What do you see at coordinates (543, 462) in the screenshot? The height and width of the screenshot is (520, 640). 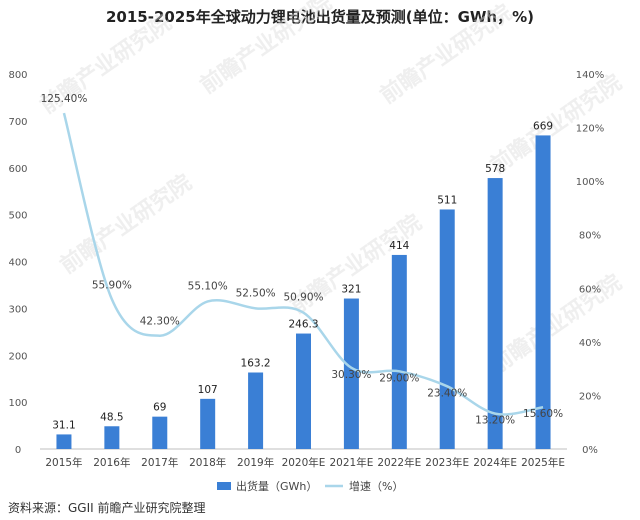 I see `x-tick-label: 2025年E` at bounding box center [543, 462].